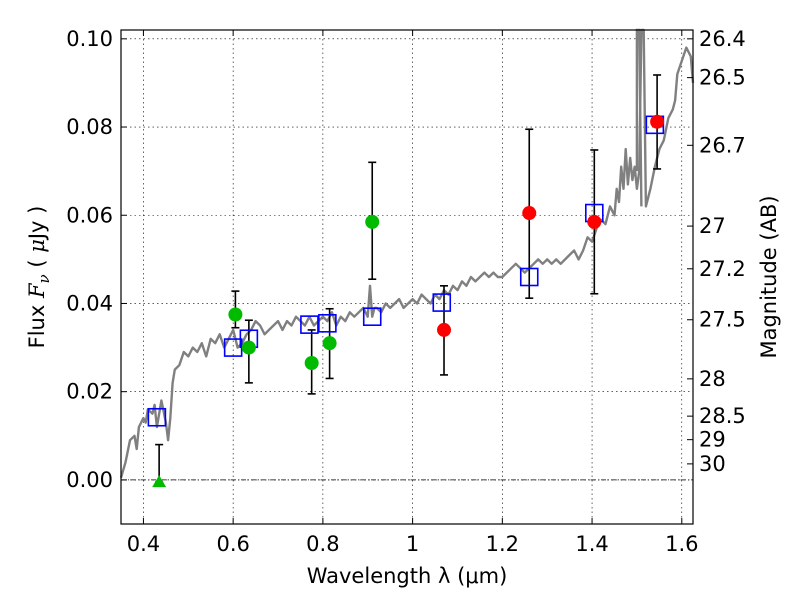  What do you see at coordinates (712, 440) in the screenshot?
I see `y2-tick-label: 29` at bounding box center [712, 440].